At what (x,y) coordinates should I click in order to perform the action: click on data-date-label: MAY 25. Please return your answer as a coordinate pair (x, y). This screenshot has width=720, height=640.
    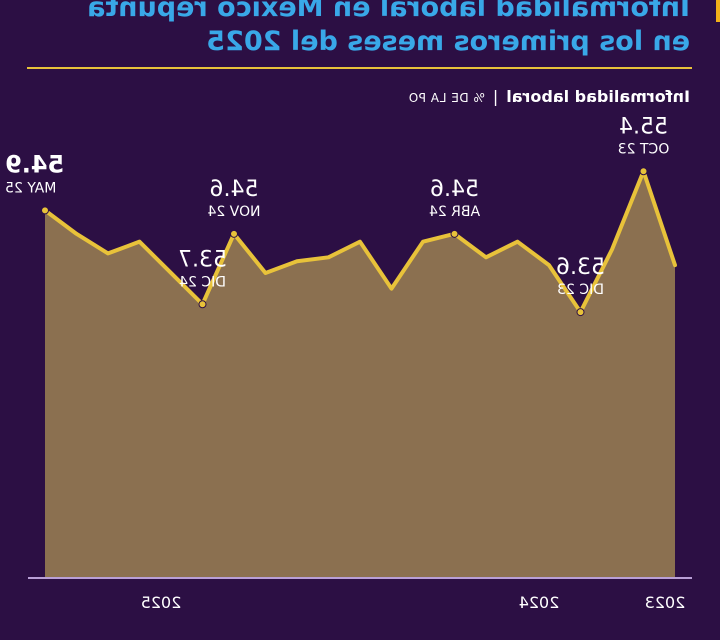
    Looking at the image, I should click on (30, 188).